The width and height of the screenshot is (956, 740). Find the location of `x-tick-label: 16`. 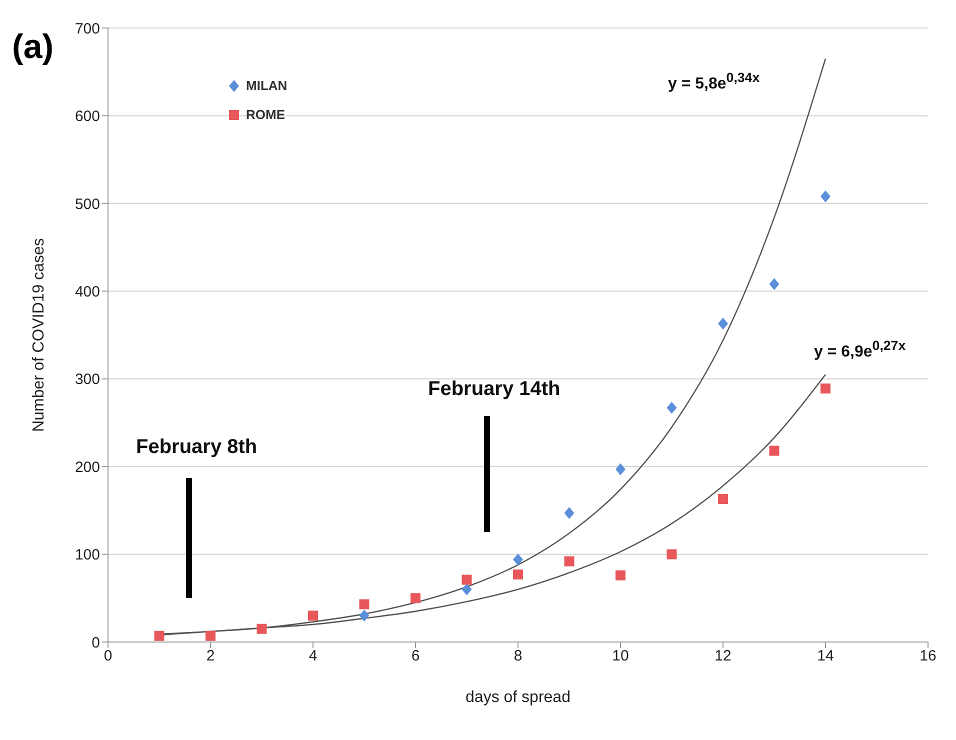

x-tick-label: 16 is located at coordinates (928, 656).